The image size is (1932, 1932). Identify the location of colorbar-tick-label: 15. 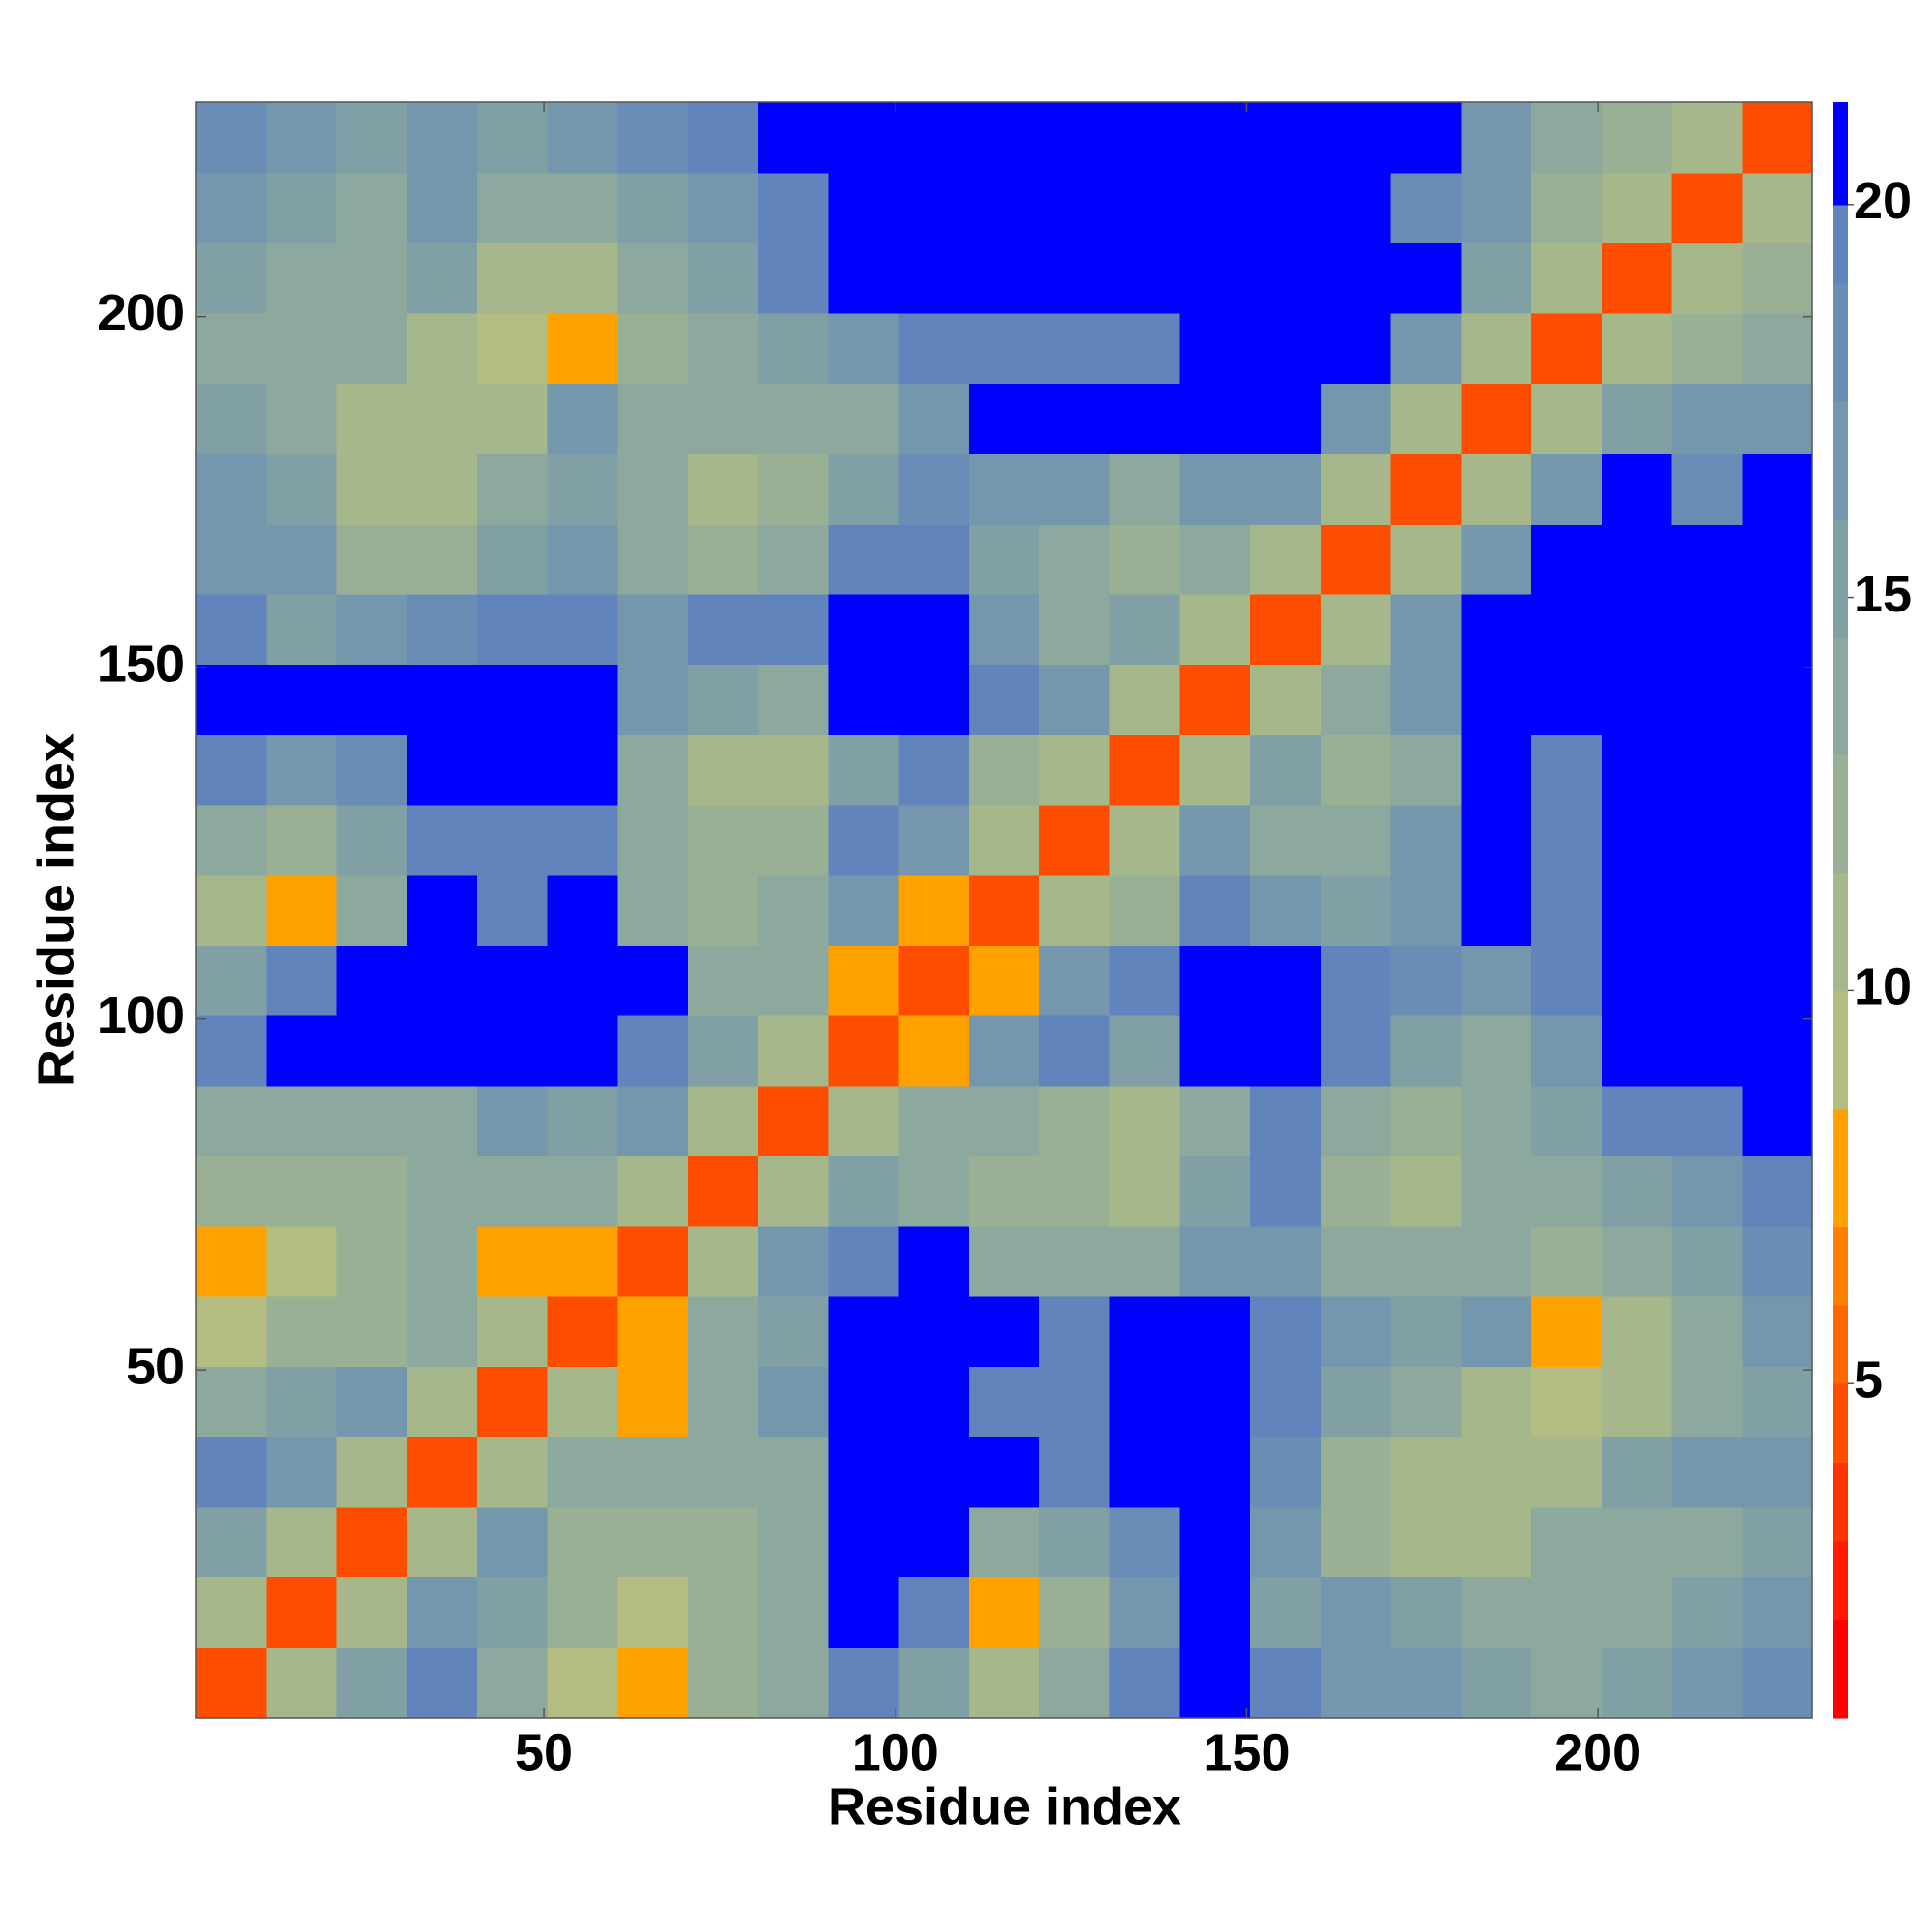
(1883, 594).